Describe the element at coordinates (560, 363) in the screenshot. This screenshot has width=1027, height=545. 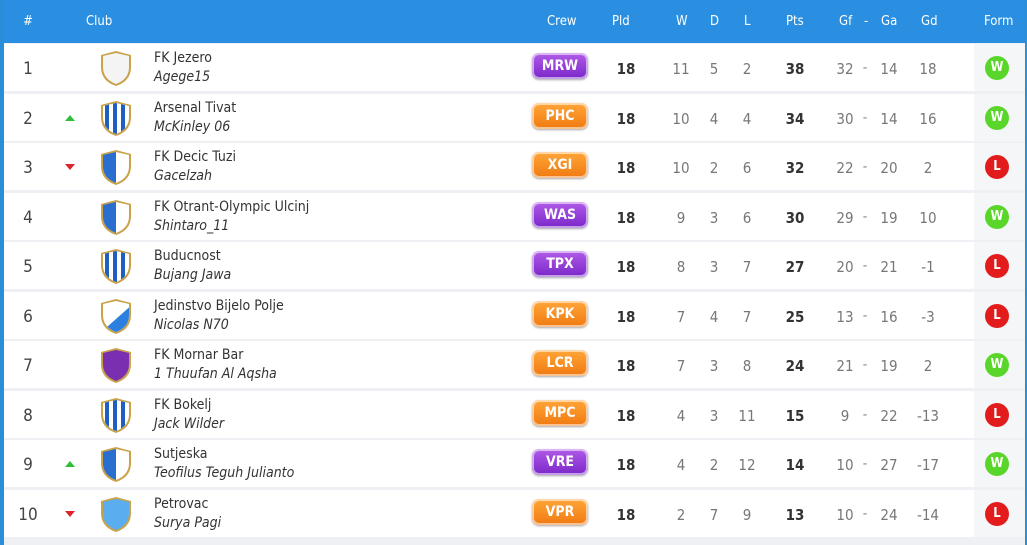
I see `crew-badge: LCR` at that location.